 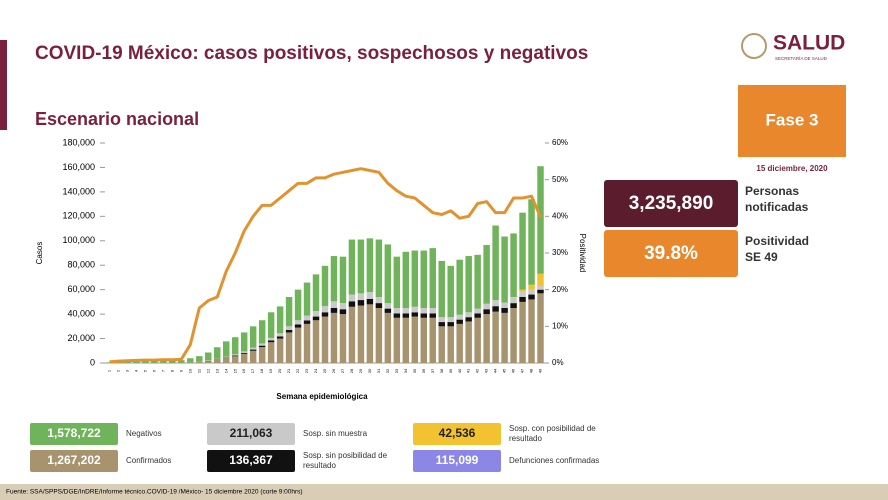 What do you see at coordinates (560, 289) in the screenshot?
I see `y2-tick-label: 20%` at bounding box center [560, 289].